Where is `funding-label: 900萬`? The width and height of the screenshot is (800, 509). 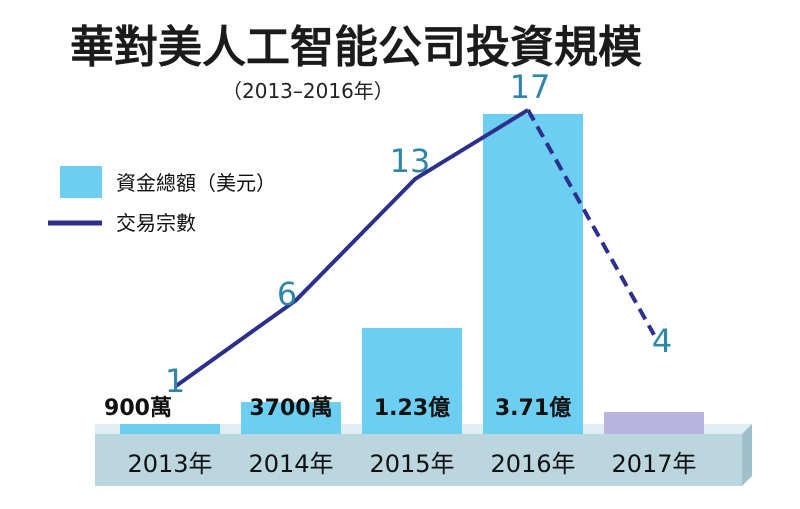
funding-label: 900萬 is located at coordinates (138, 408).